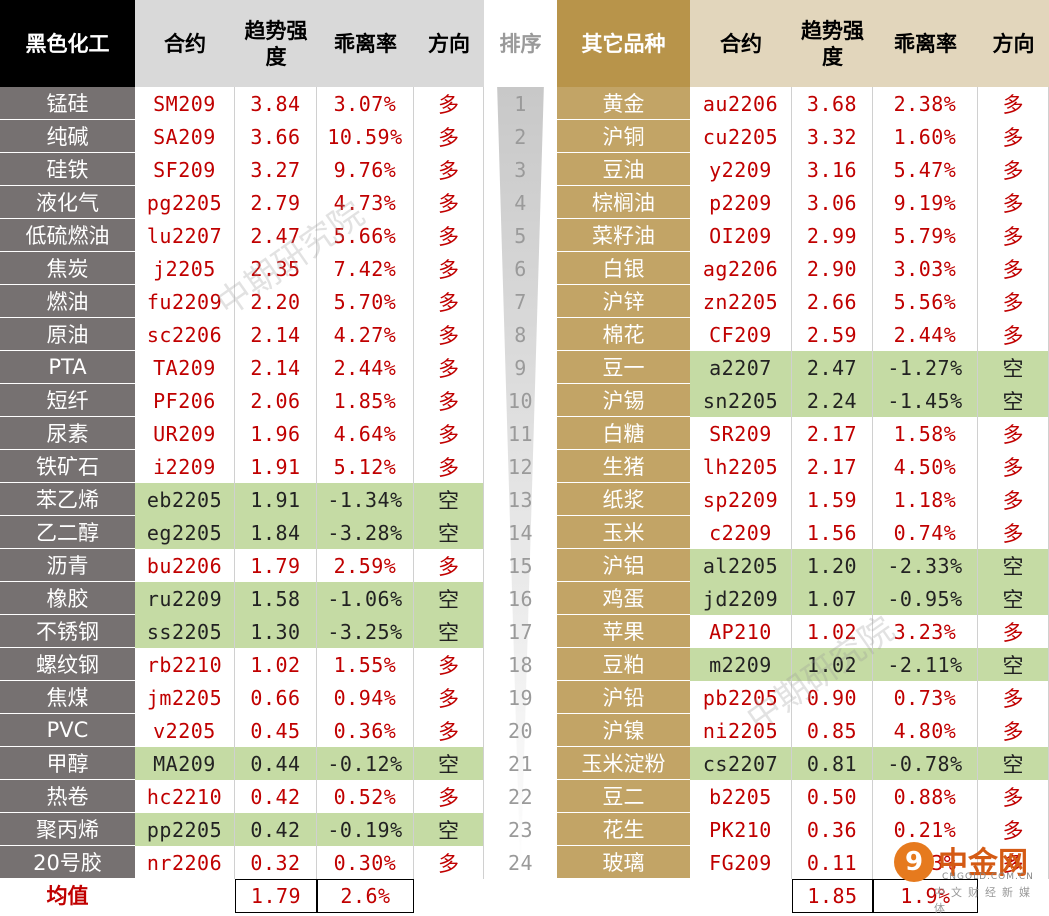 Image resolution: width=1049 pixels, height=916 pixels. I want to click on right-row-strength: 2.47, so click(832, 367).